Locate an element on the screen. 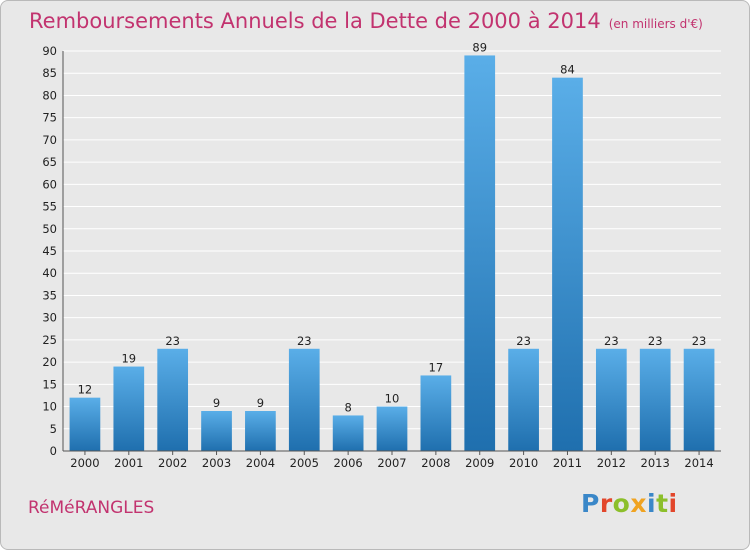 The width and height of the screenshot is (750, 550). y-tick-label: 5 is located at coordinates (53, 429).